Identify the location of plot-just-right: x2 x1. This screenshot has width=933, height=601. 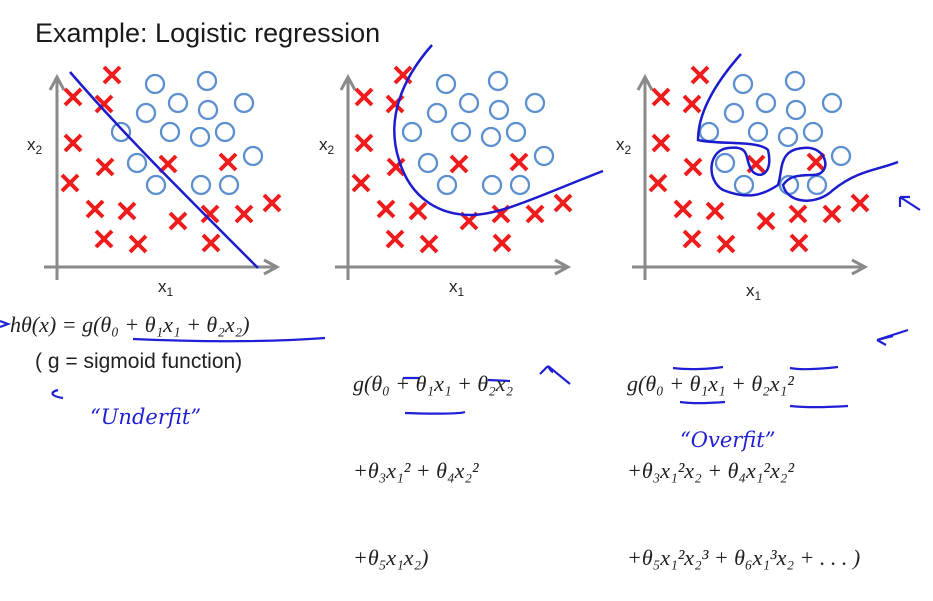
(461, 171).